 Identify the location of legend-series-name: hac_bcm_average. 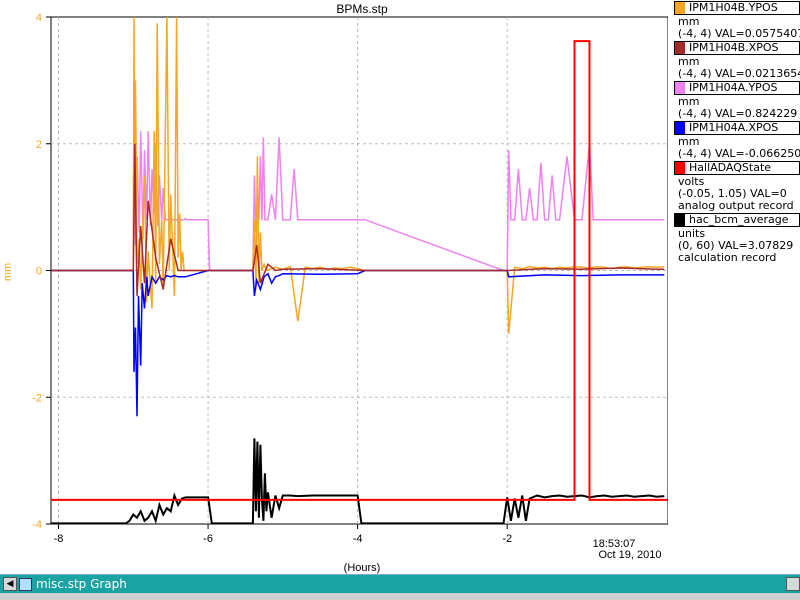
(739, 219).